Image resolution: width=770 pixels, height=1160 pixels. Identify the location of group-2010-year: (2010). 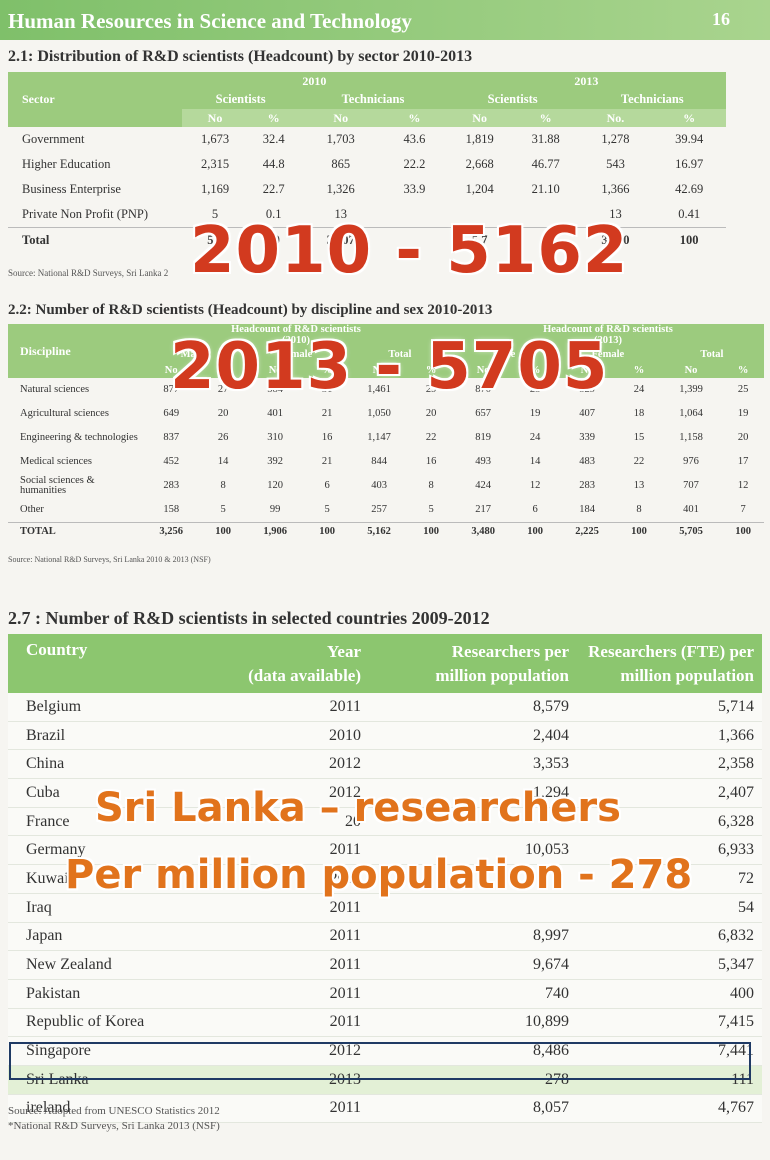
(295, 340).